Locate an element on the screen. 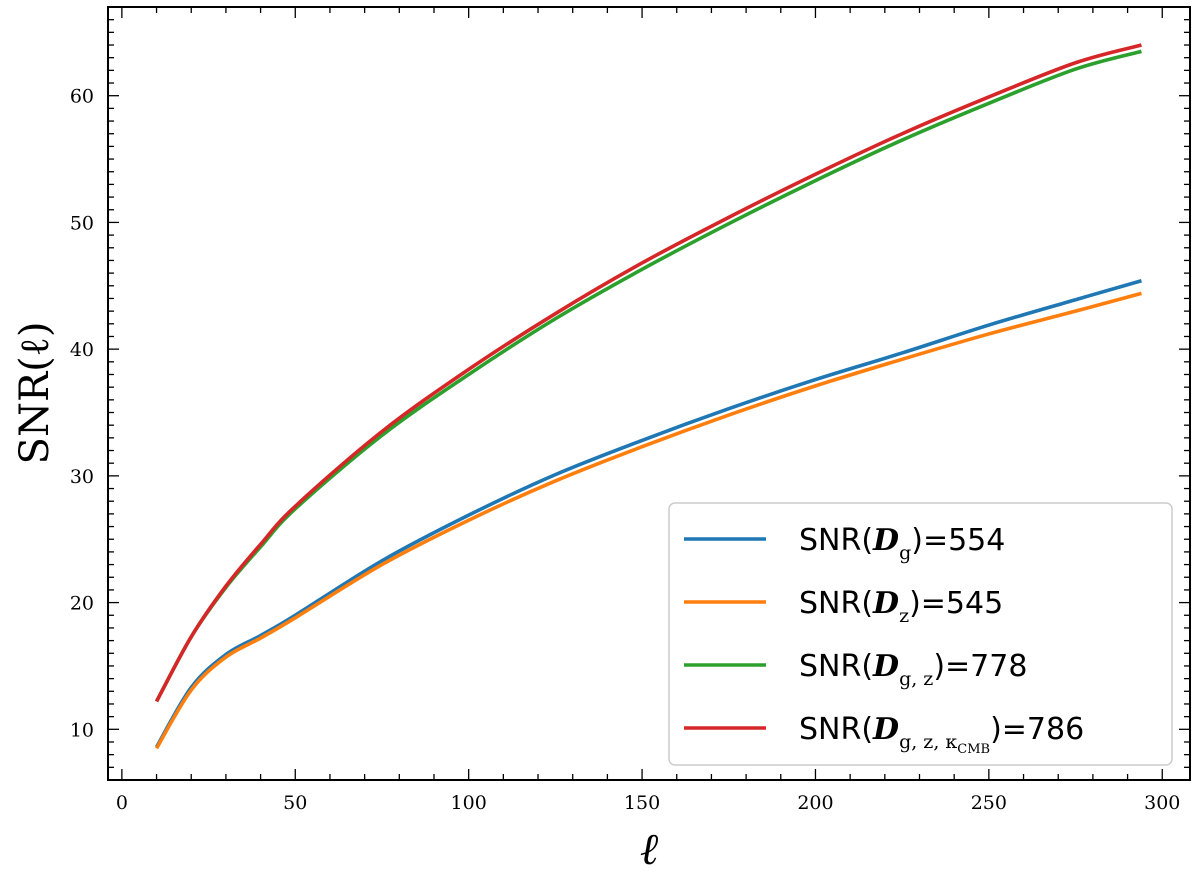 Image resolution: width=1200 pixels, height=876 pixels. legend-item-gzk: SNR(Dg, z, κCMB)=786 is located at coordinates (884, 734).